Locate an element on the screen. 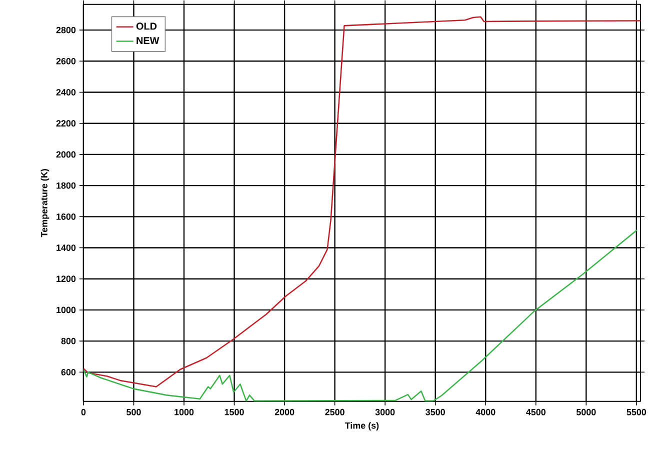 The image size is (660, 474). y-tick-label: 2600 is located at coordinates (66, 61).